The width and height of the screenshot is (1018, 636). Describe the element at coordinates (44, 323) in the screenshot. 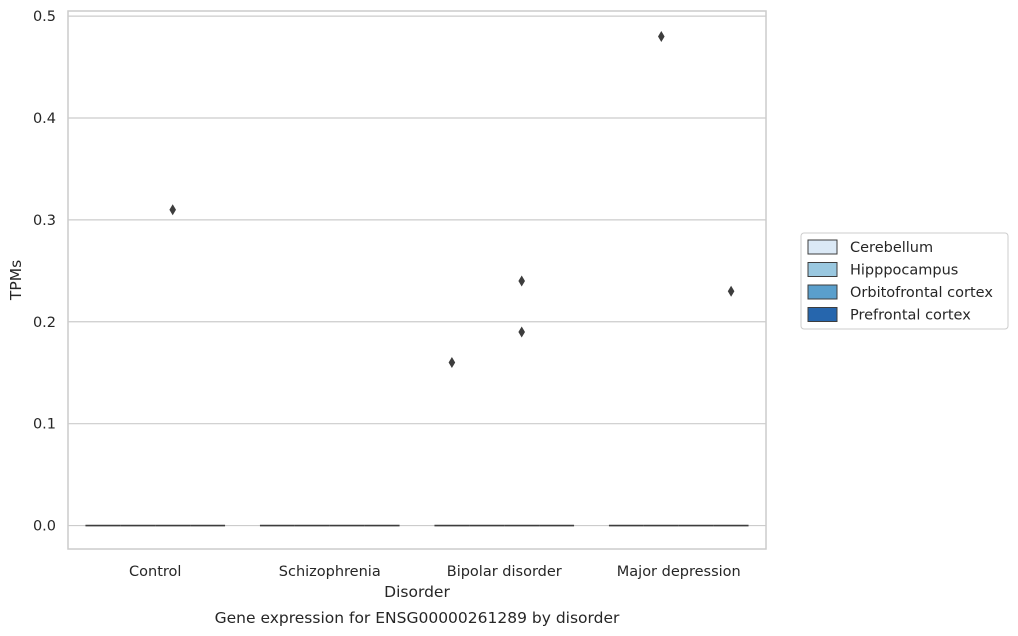

I see `y-tick-label: 0.2` at that location.